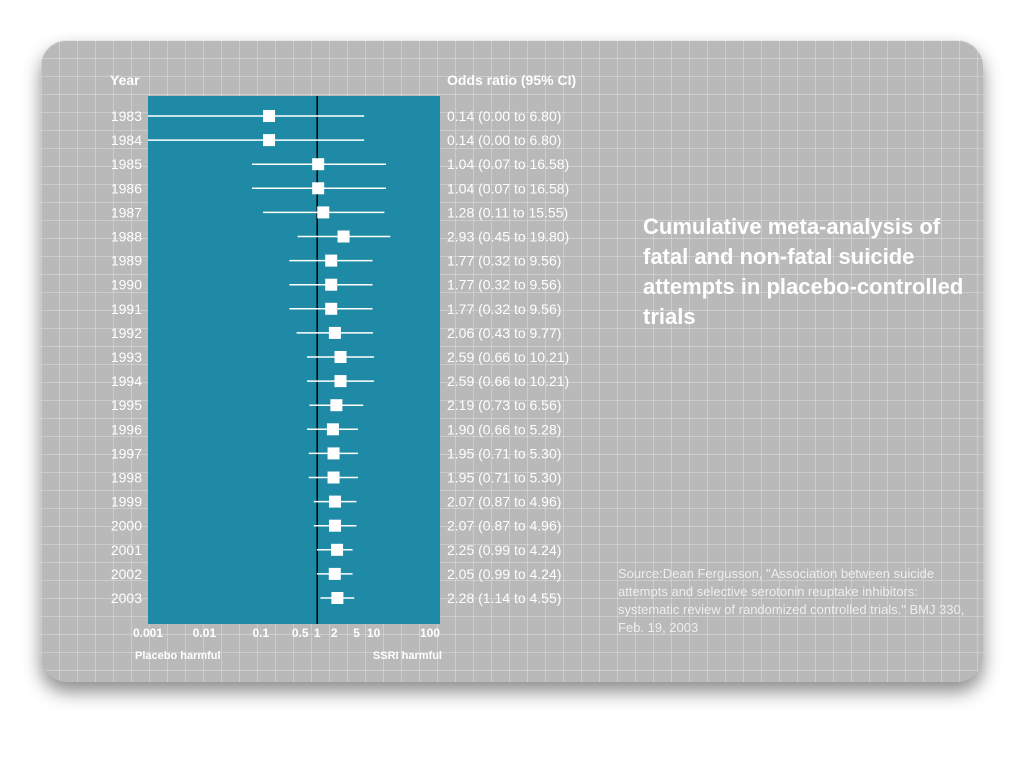  What do you see at coordinates (126, 598) in the screenshot?
I see `year-label: 2003` at bounding box center [126, 598].